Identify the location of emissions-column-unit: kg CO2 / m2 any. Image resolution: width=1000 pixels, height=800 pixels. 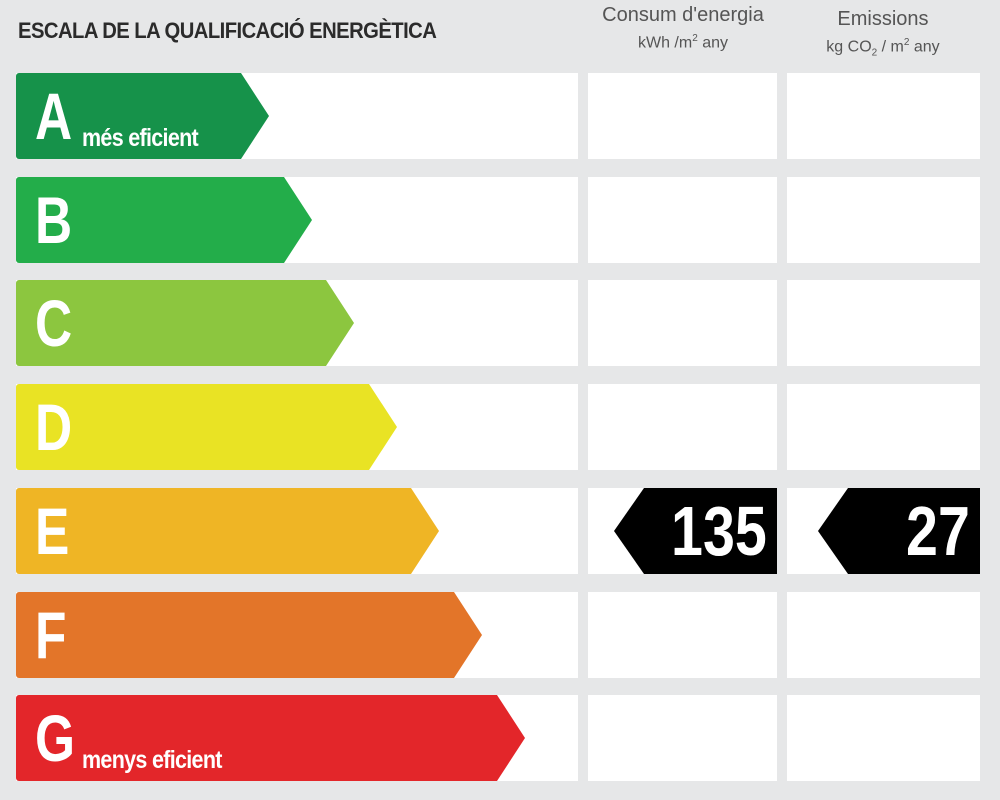
(883, 48).